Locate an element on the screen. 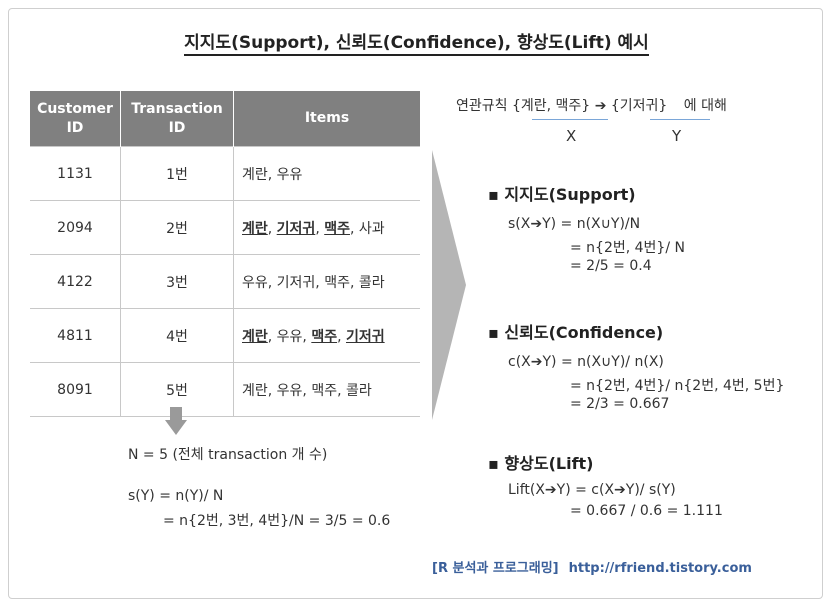 This screenshot has width=833, height=607. transaction-id-cell: 4번 is located at coordinates (177, 335).